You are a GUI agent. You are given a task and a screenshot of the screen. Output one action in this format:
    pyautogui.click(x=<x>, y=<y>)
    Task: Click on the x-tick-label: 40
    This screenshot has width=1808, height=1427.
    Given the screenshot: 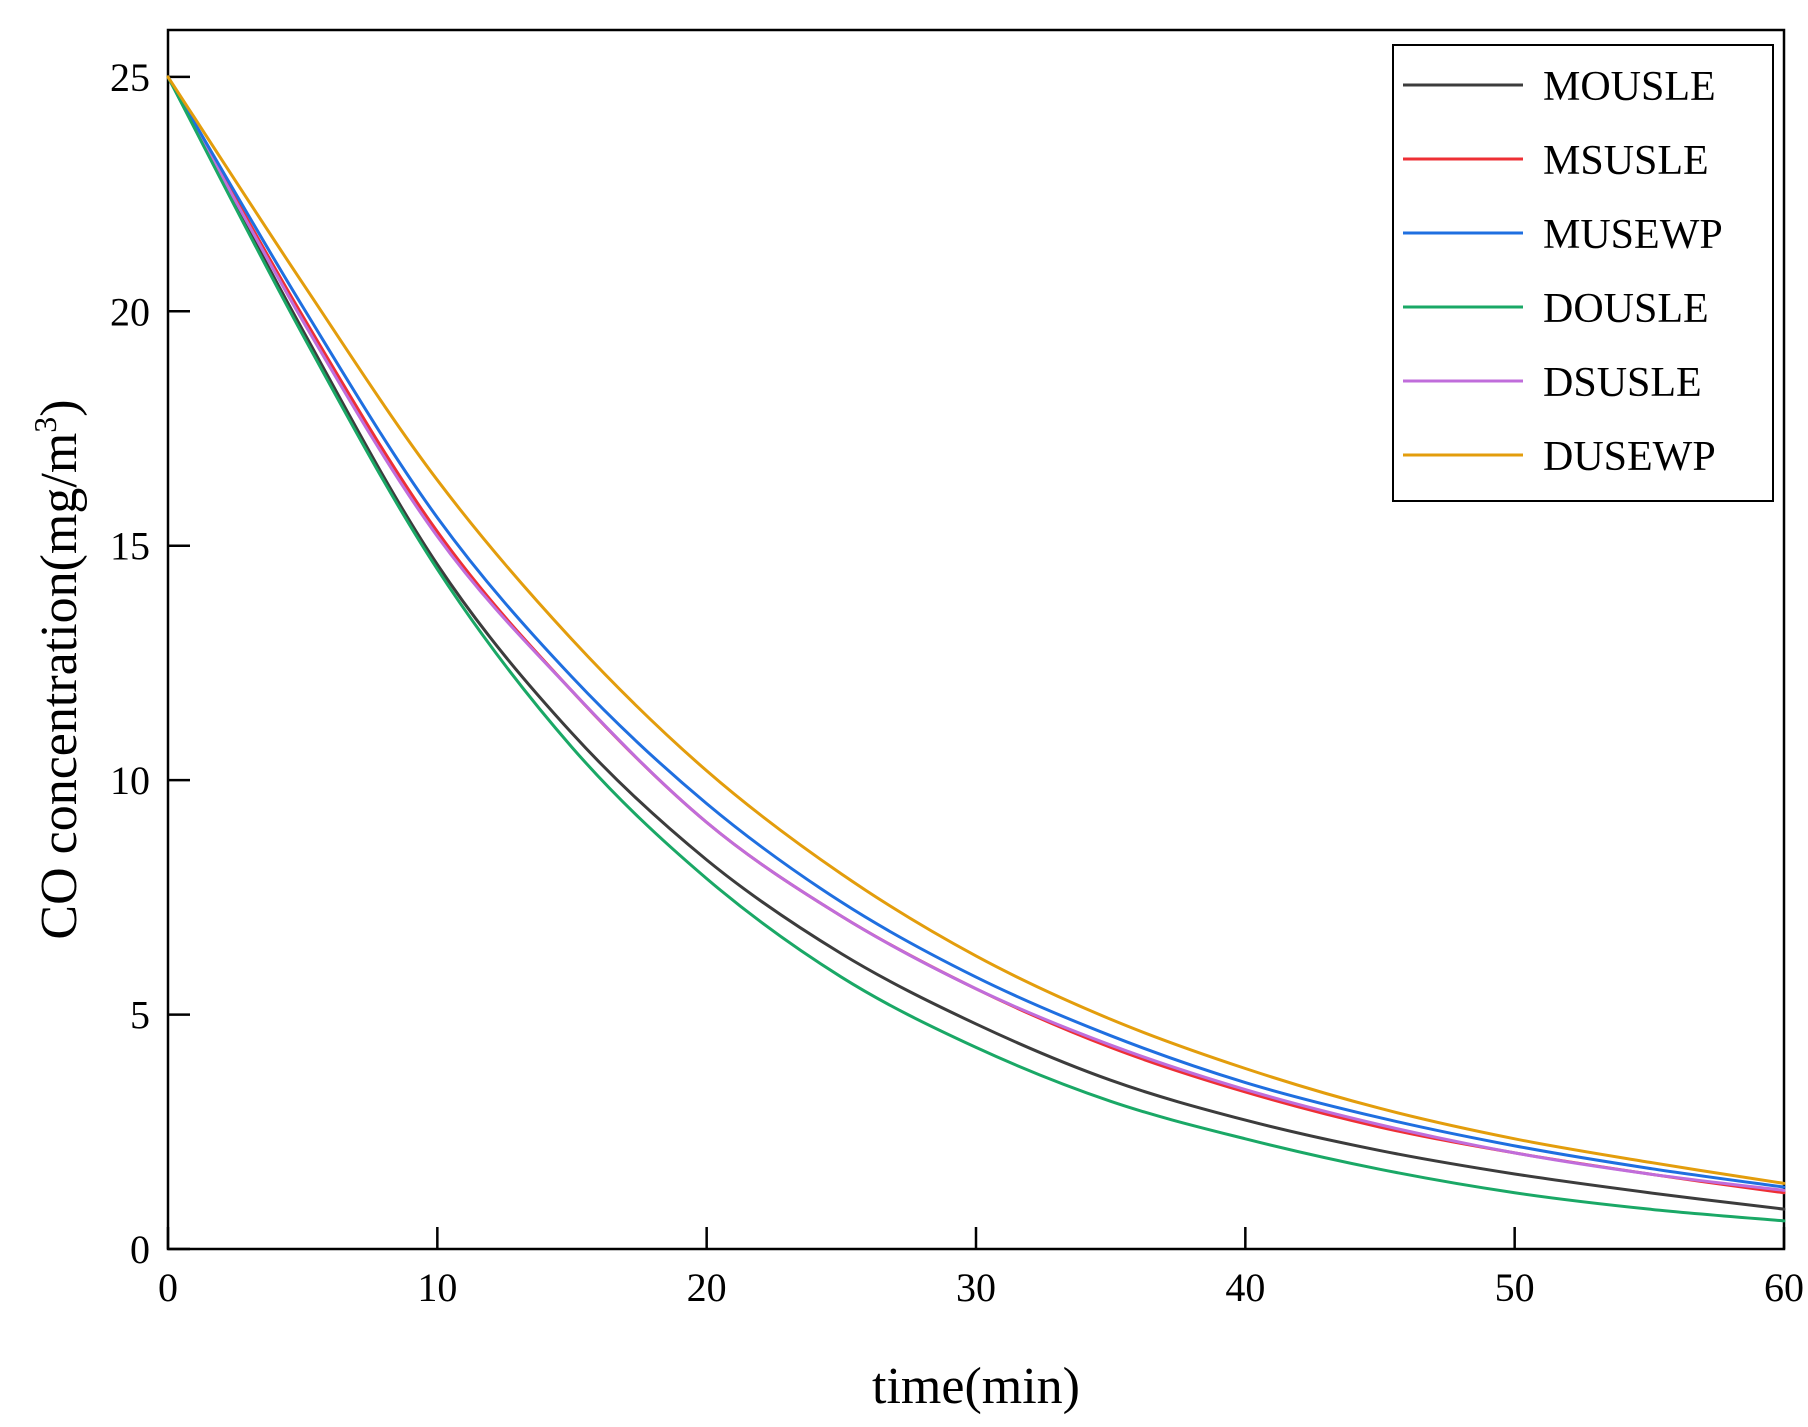 What is the action you would take?
    pyautogui.click(x=1245, y=1287)
    